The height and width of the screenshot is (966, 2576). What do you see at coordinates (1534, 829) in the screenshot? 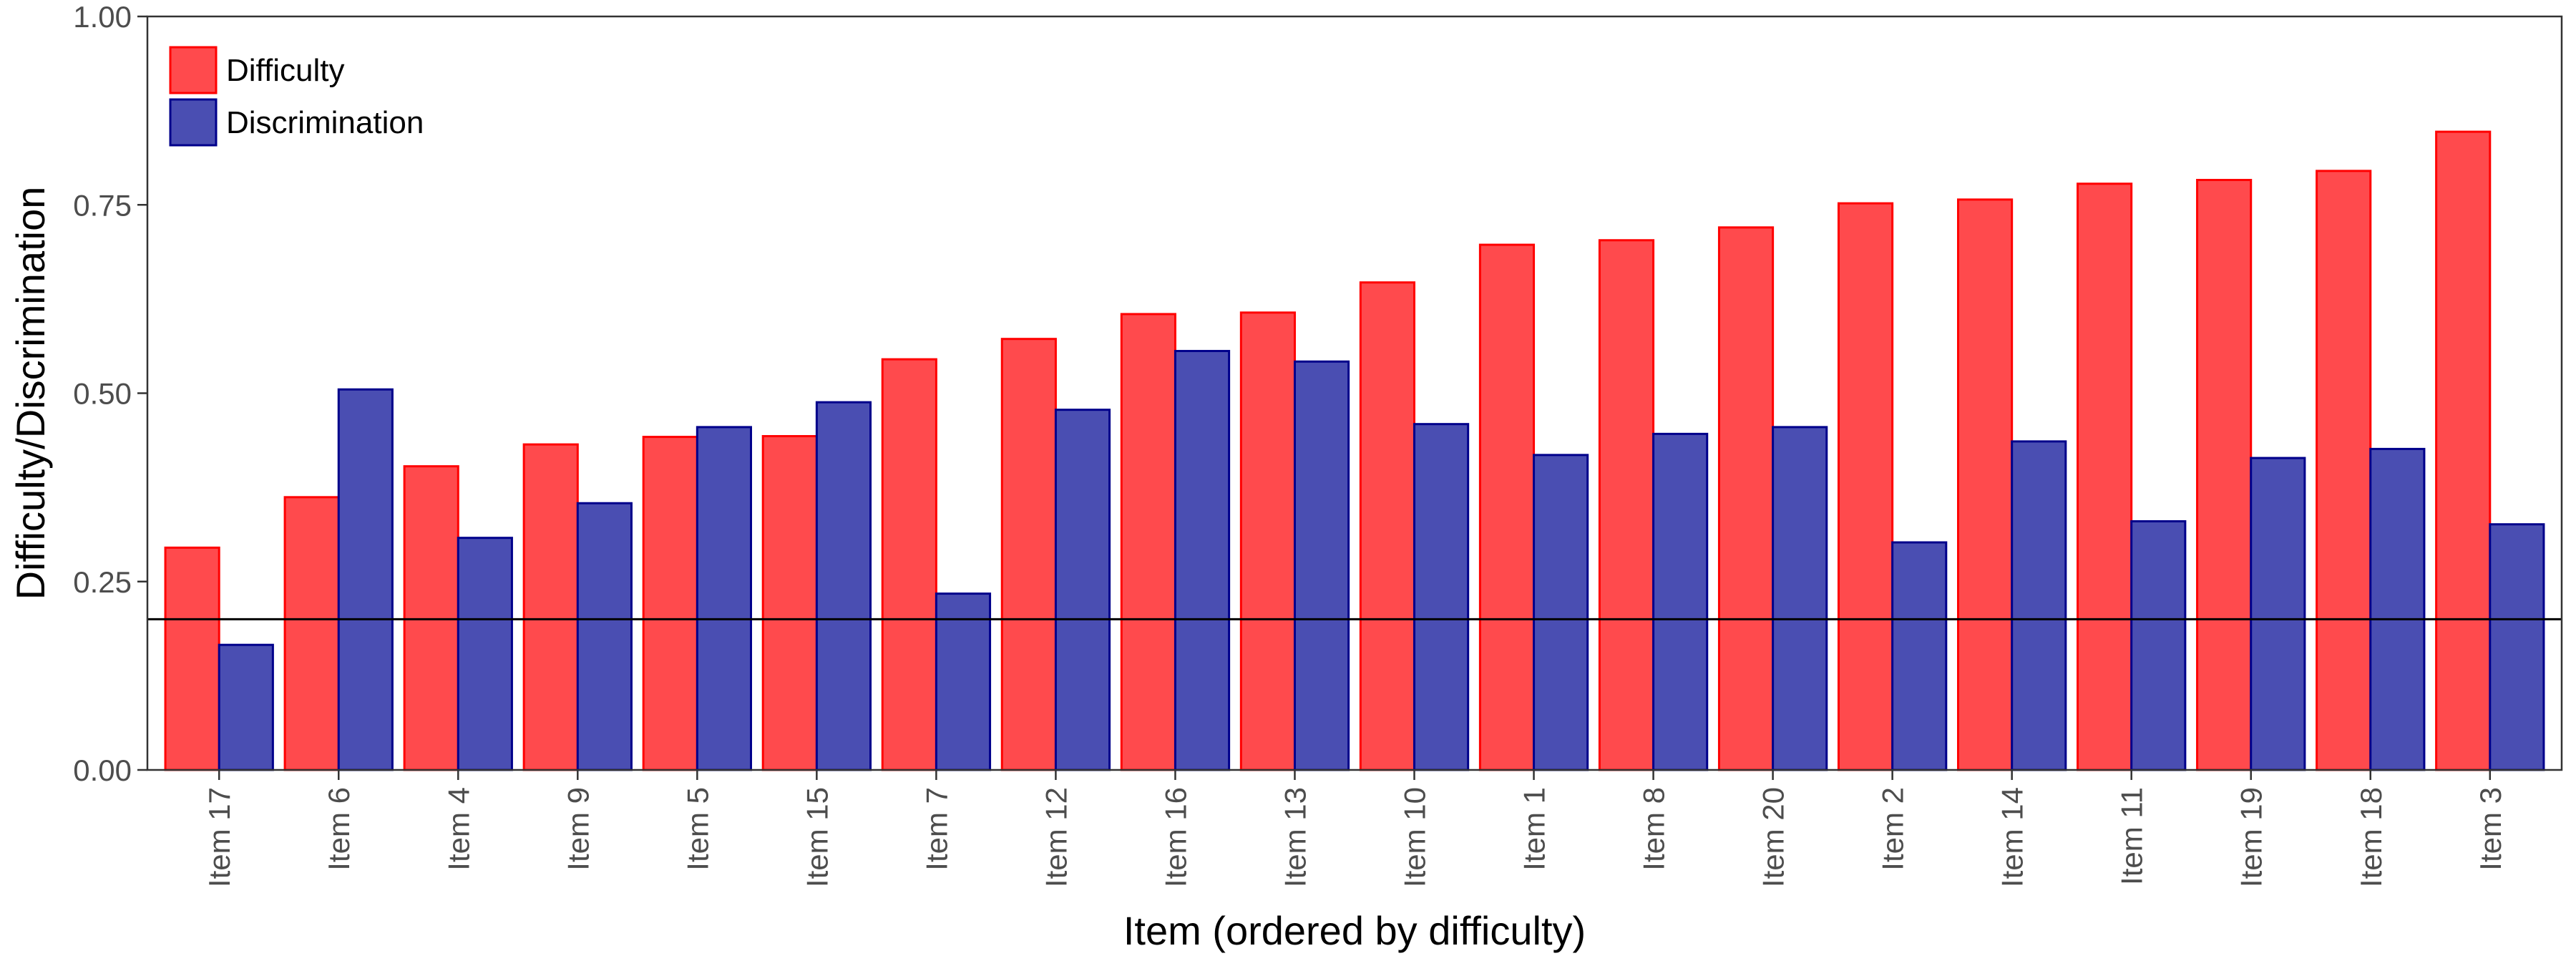
I see `x-tick-label: Item 1` at bounding box center [1534, 829].